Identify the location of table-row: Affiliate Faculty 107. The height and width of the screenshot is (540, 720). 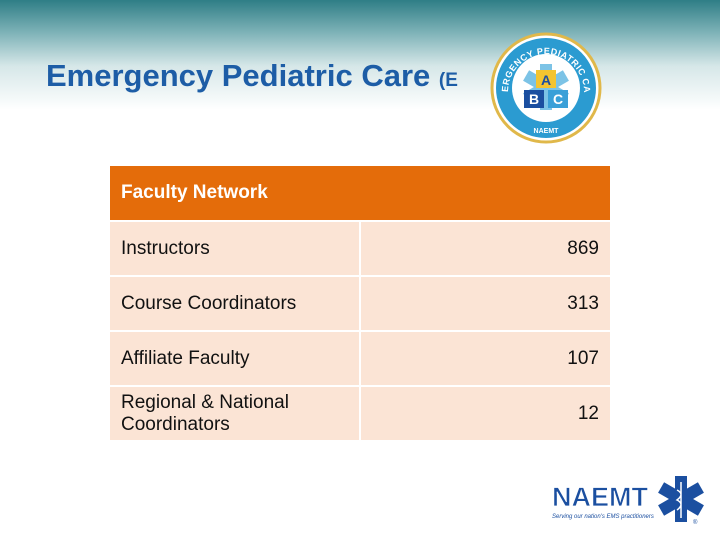
(360, 358).